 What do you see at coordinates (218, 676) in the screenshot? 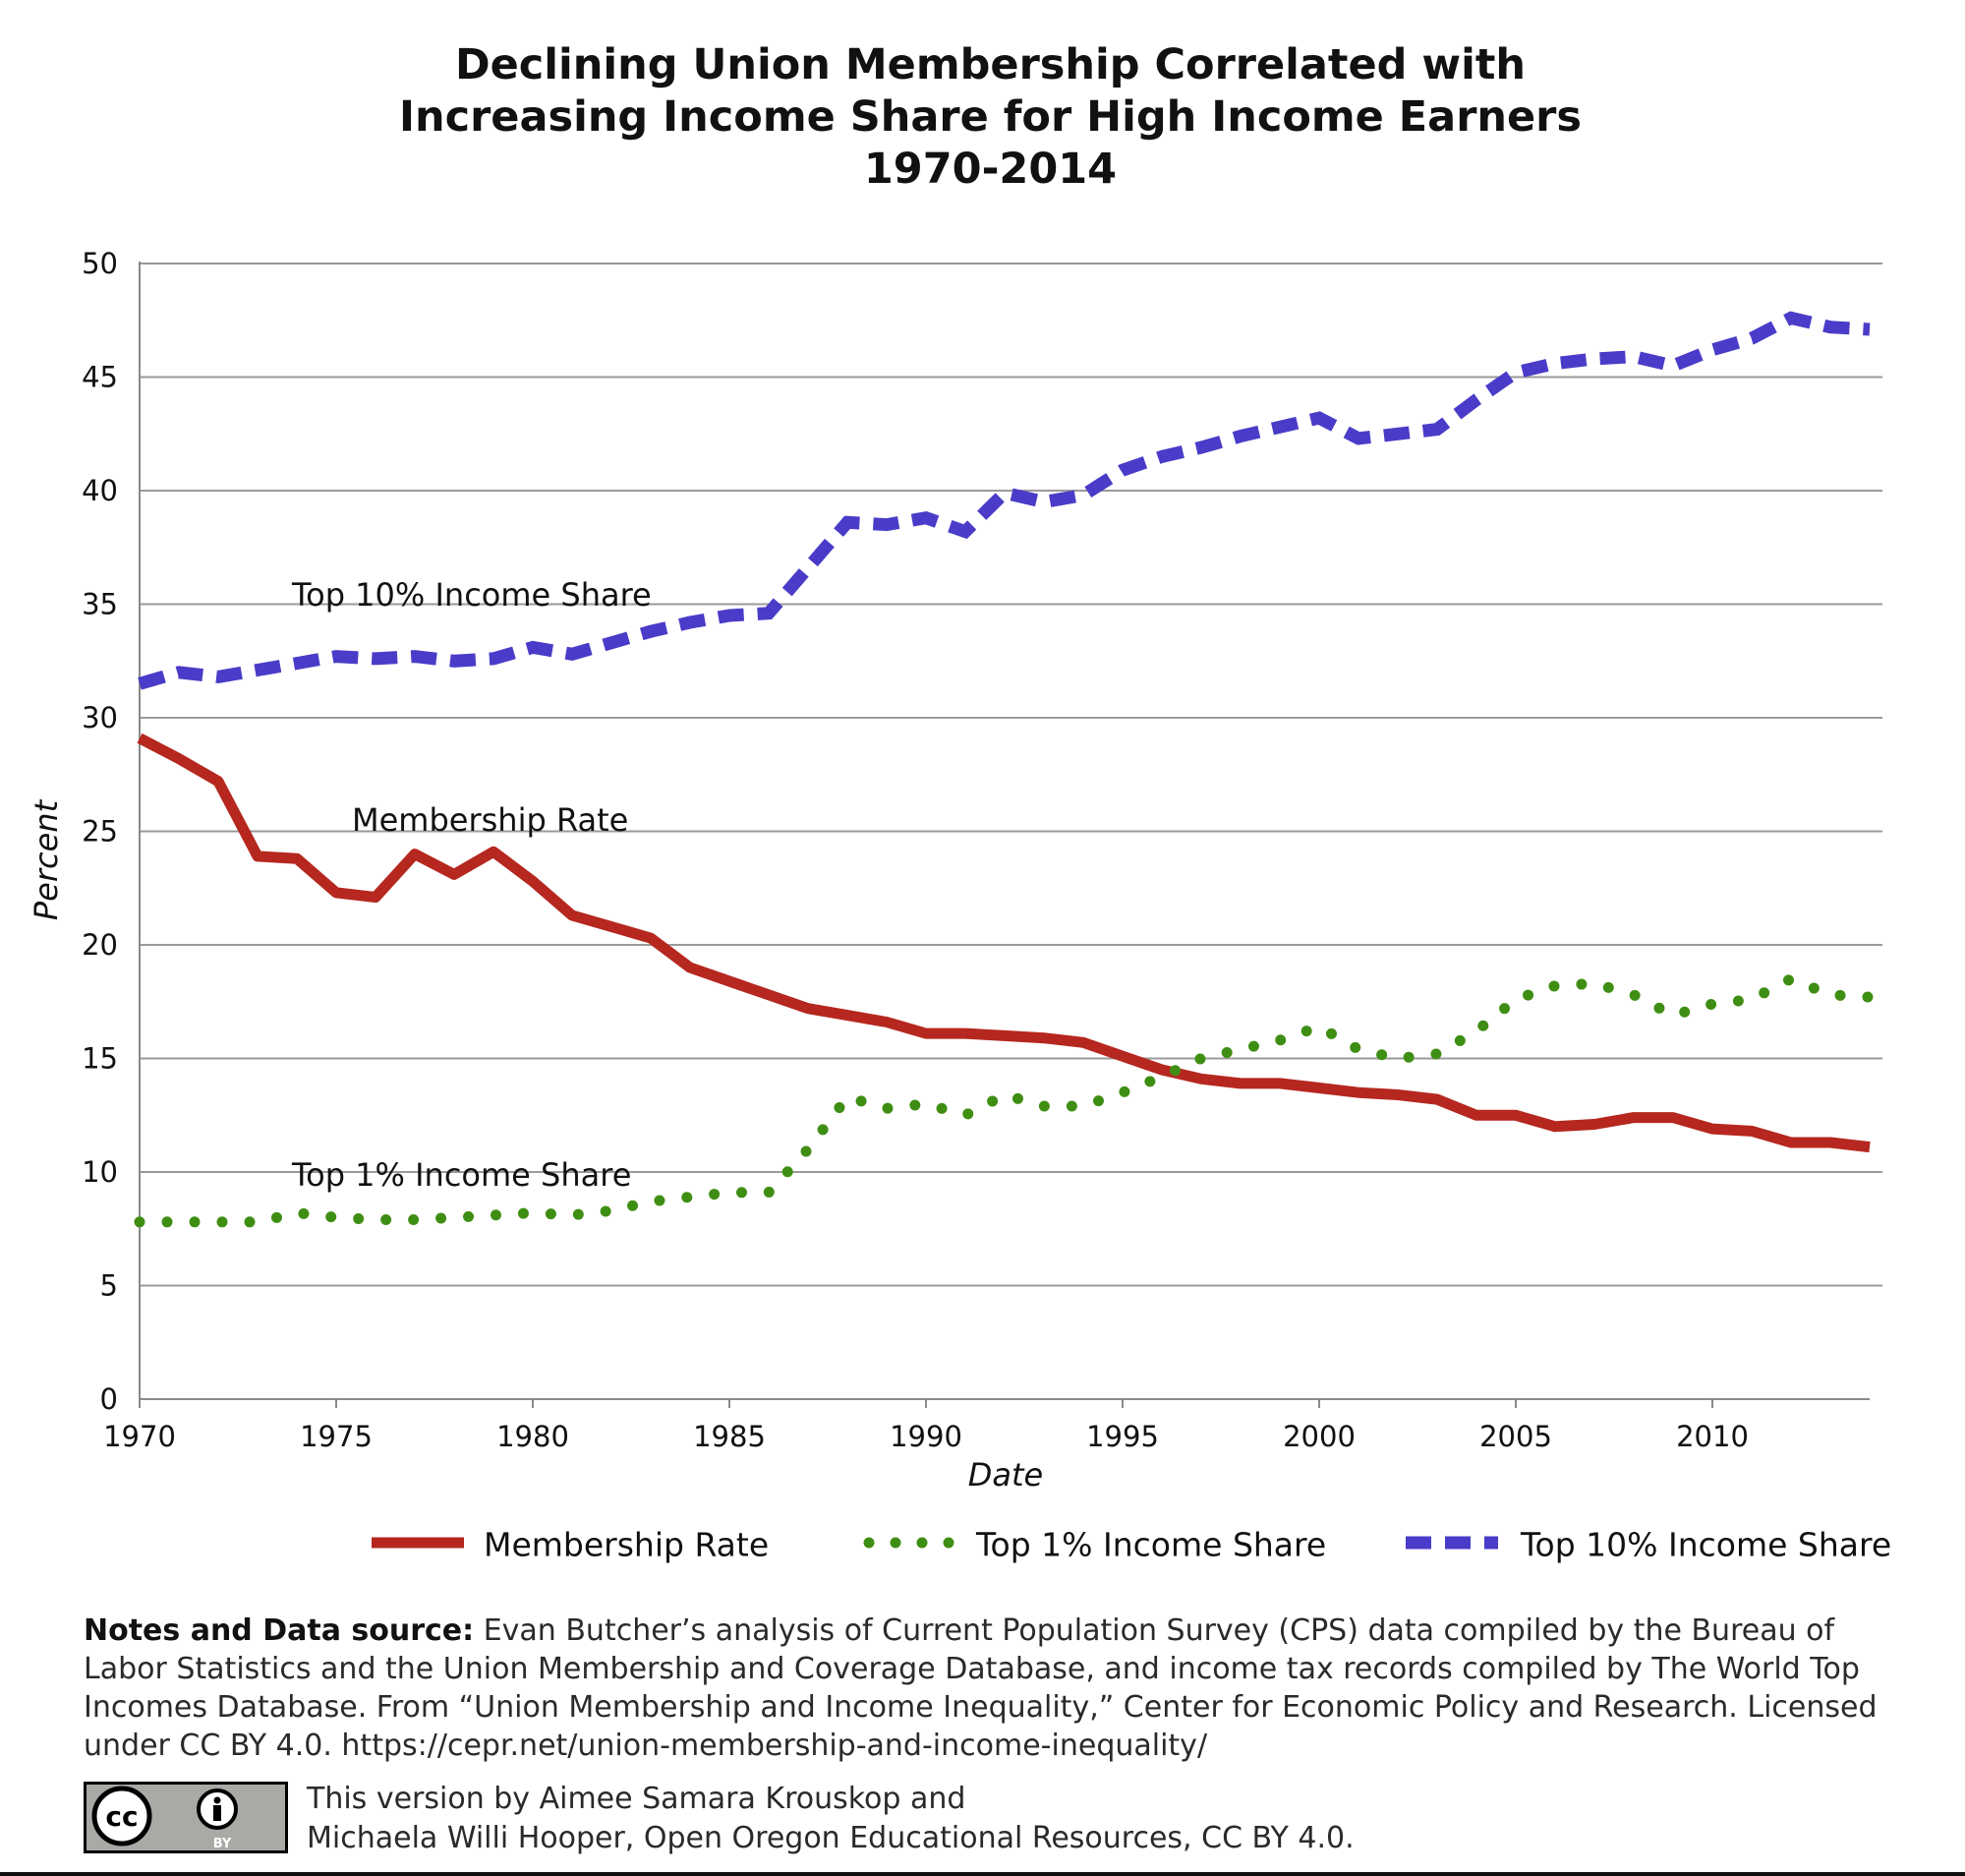
I see `data-point-top-10-income-share-1972` at bounding box center [218, 676].